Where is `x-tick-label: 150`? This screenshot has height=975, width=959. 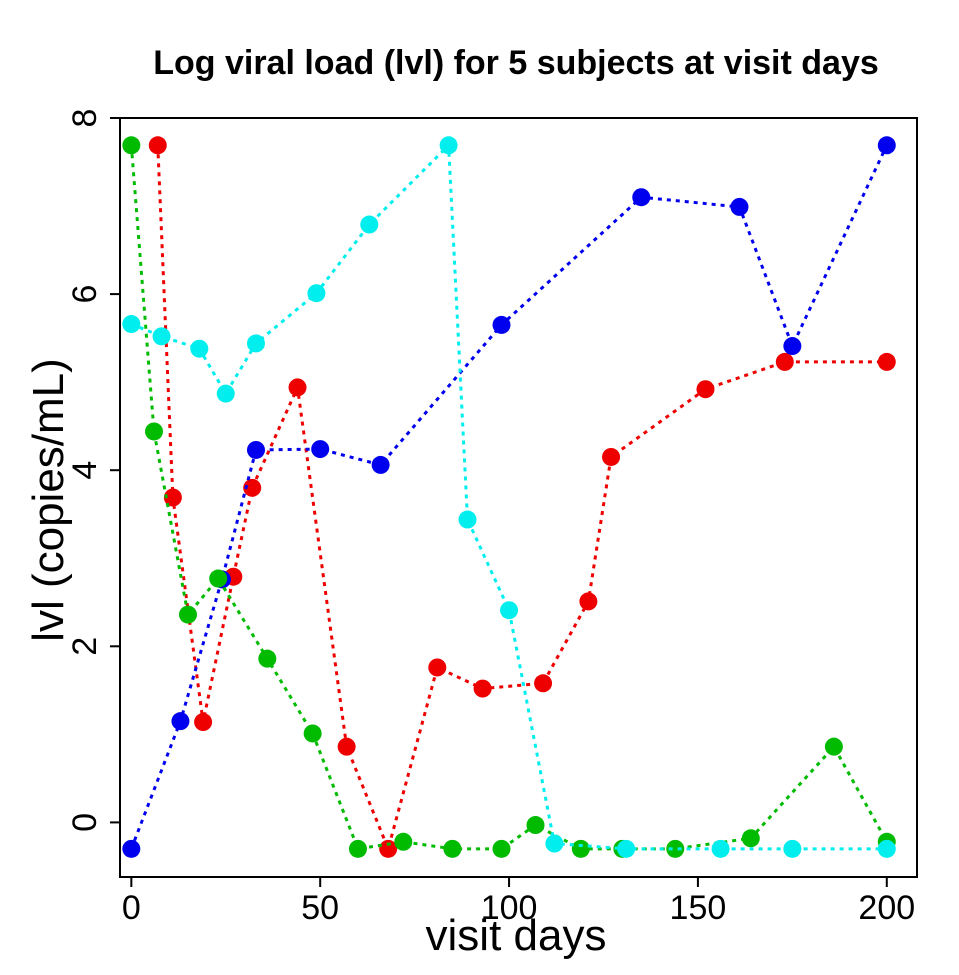
x-tick-label: 150 is located at coordinates (698, 908).